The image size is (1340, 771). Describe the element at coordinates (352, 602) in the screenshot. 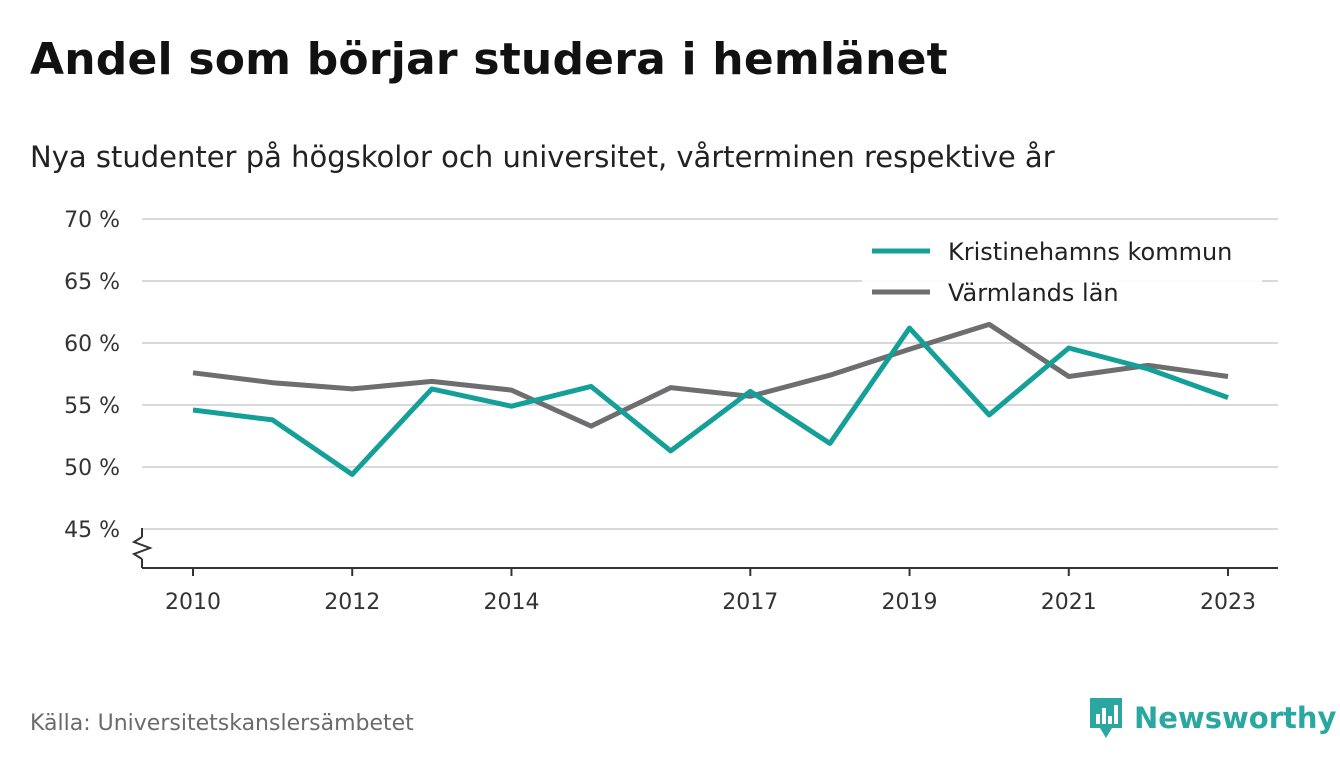

I see `x-tick-label: 2012` at that location.